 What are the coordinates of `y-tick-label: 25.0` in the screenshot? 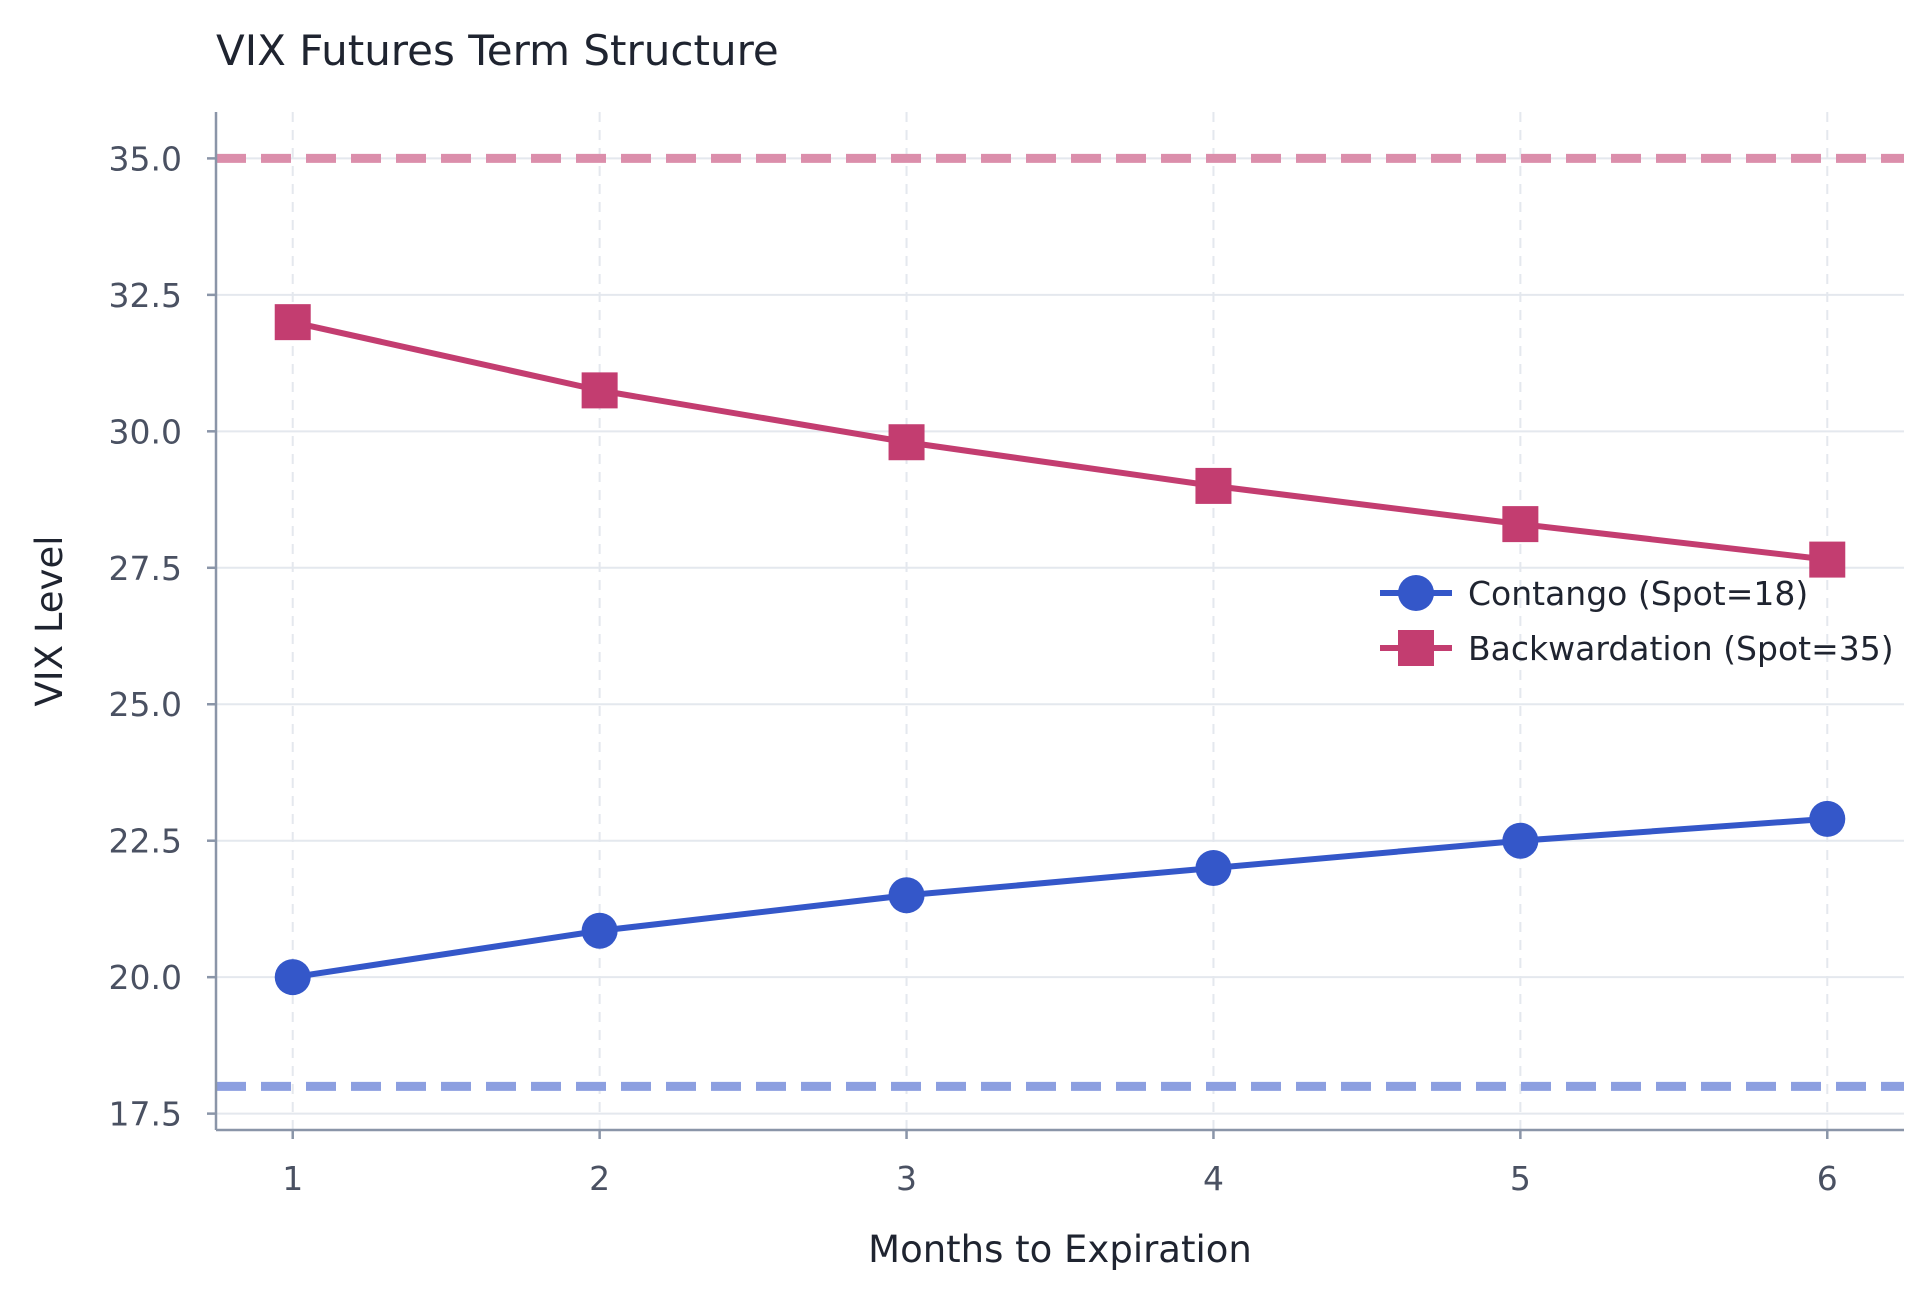 It's located at (145, 704).